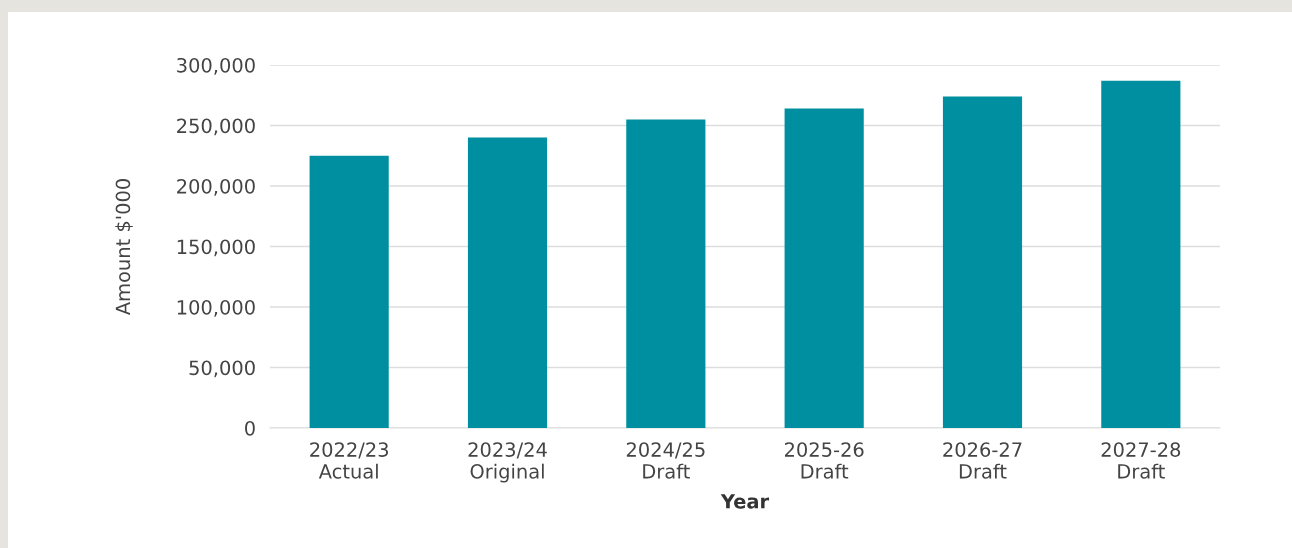 This screenshot has height=548, width=1292. What do you see at coordinates (216, 127) in the screenshot?
I see `y-tick-label: 250,000` at bounding box center [216, 127].